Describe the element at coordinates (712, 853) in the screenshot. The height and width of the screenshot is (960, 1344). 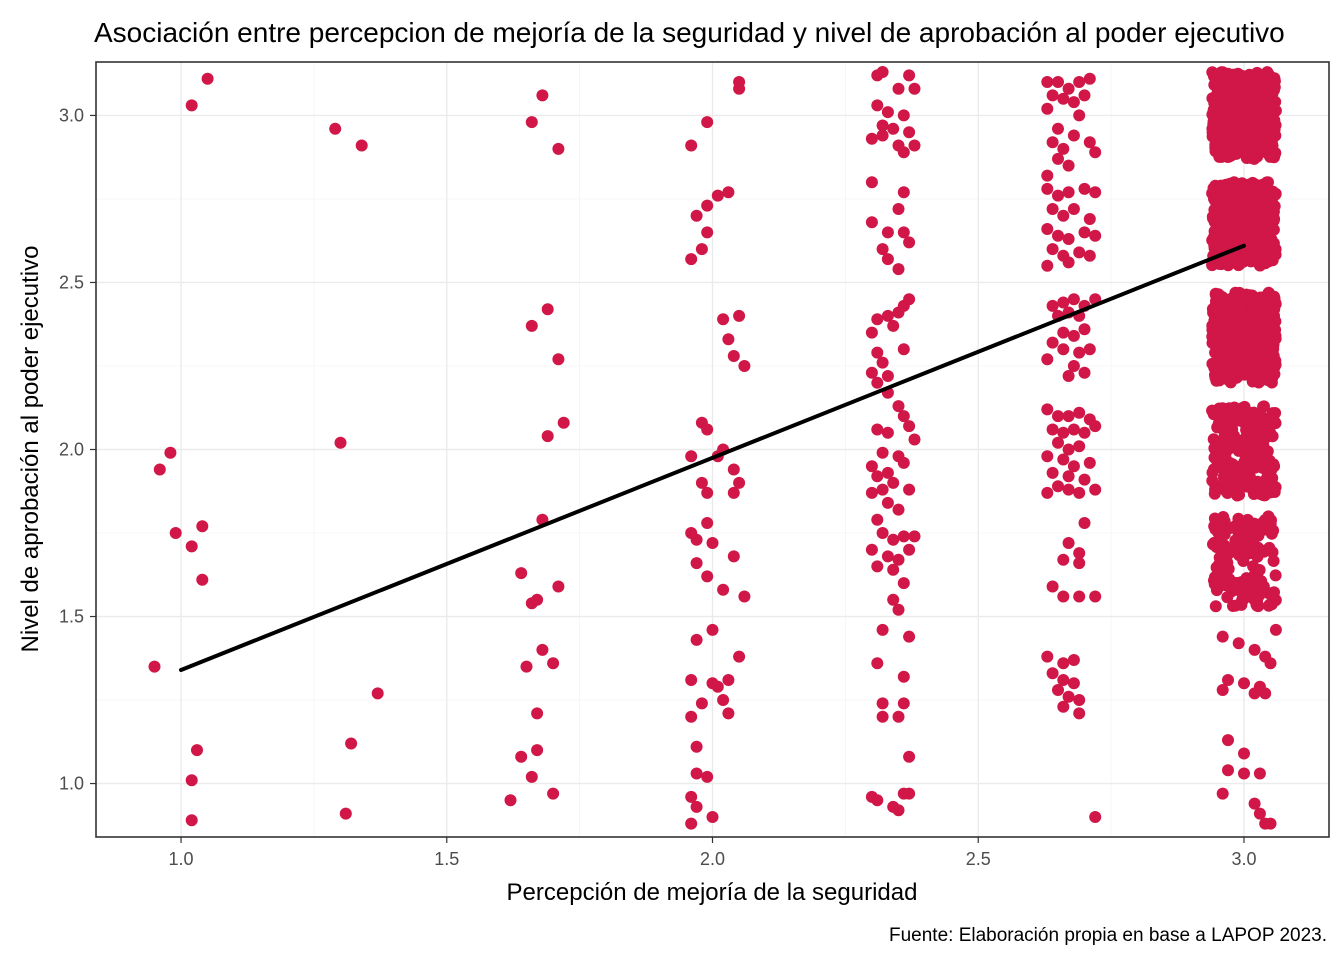
I see `x-axis-ticks: 1.0 1.5 2.0 2.5 3.0` at that location.